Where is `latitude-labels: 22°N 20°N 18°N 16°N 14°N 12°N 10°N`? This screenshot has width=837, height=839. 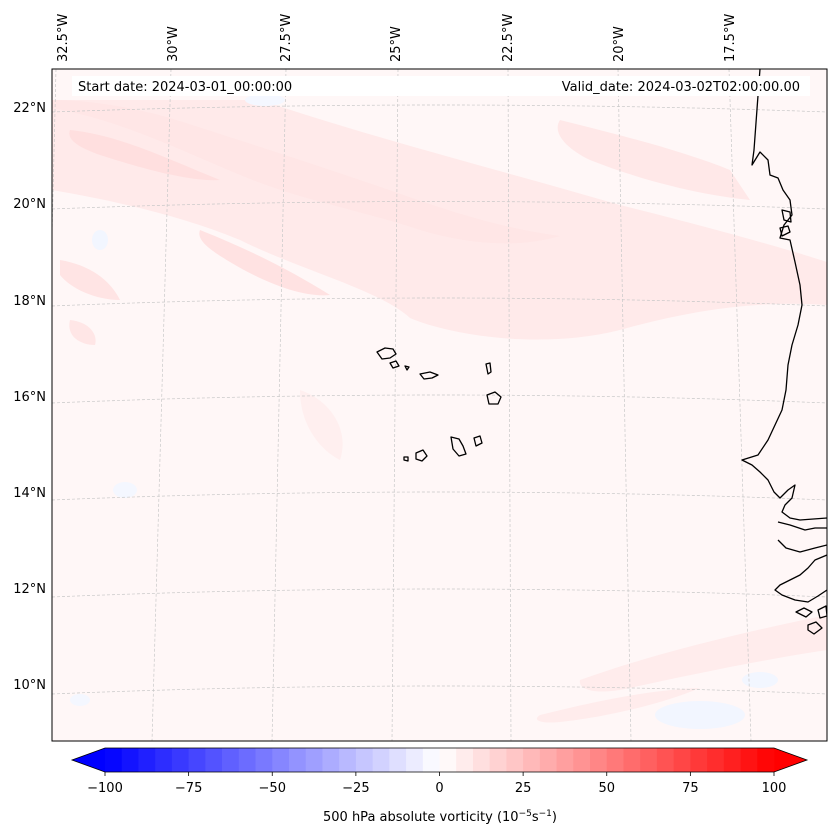 latitude-labels: 22°N 20°N 18°N 16°N 14°N 12°N 10°N is located at coordinates (29, 397).